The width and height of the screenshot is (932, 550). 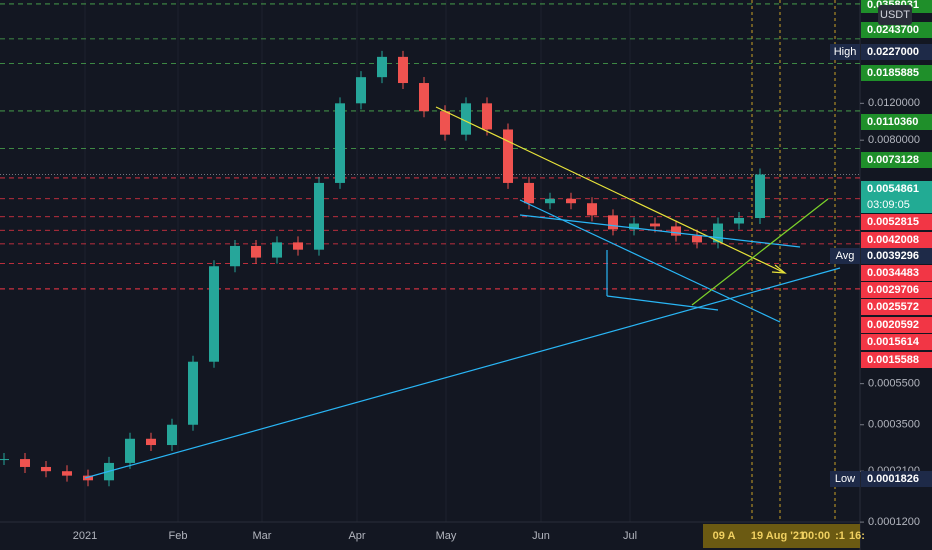 I want to click on level-label: 0.0015588, so click(x=893, y=360).